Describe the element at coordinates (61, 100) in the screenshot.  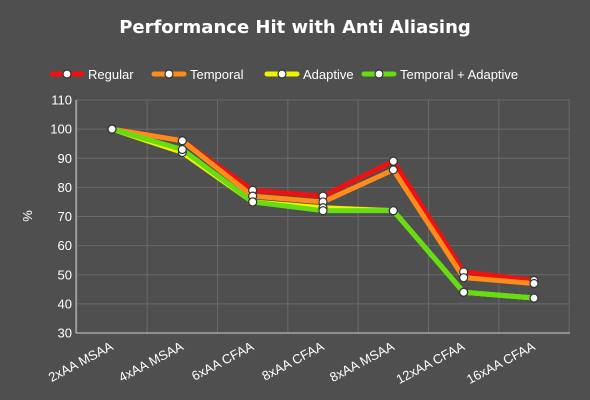
I see `y-tick-label: 110` at that location.